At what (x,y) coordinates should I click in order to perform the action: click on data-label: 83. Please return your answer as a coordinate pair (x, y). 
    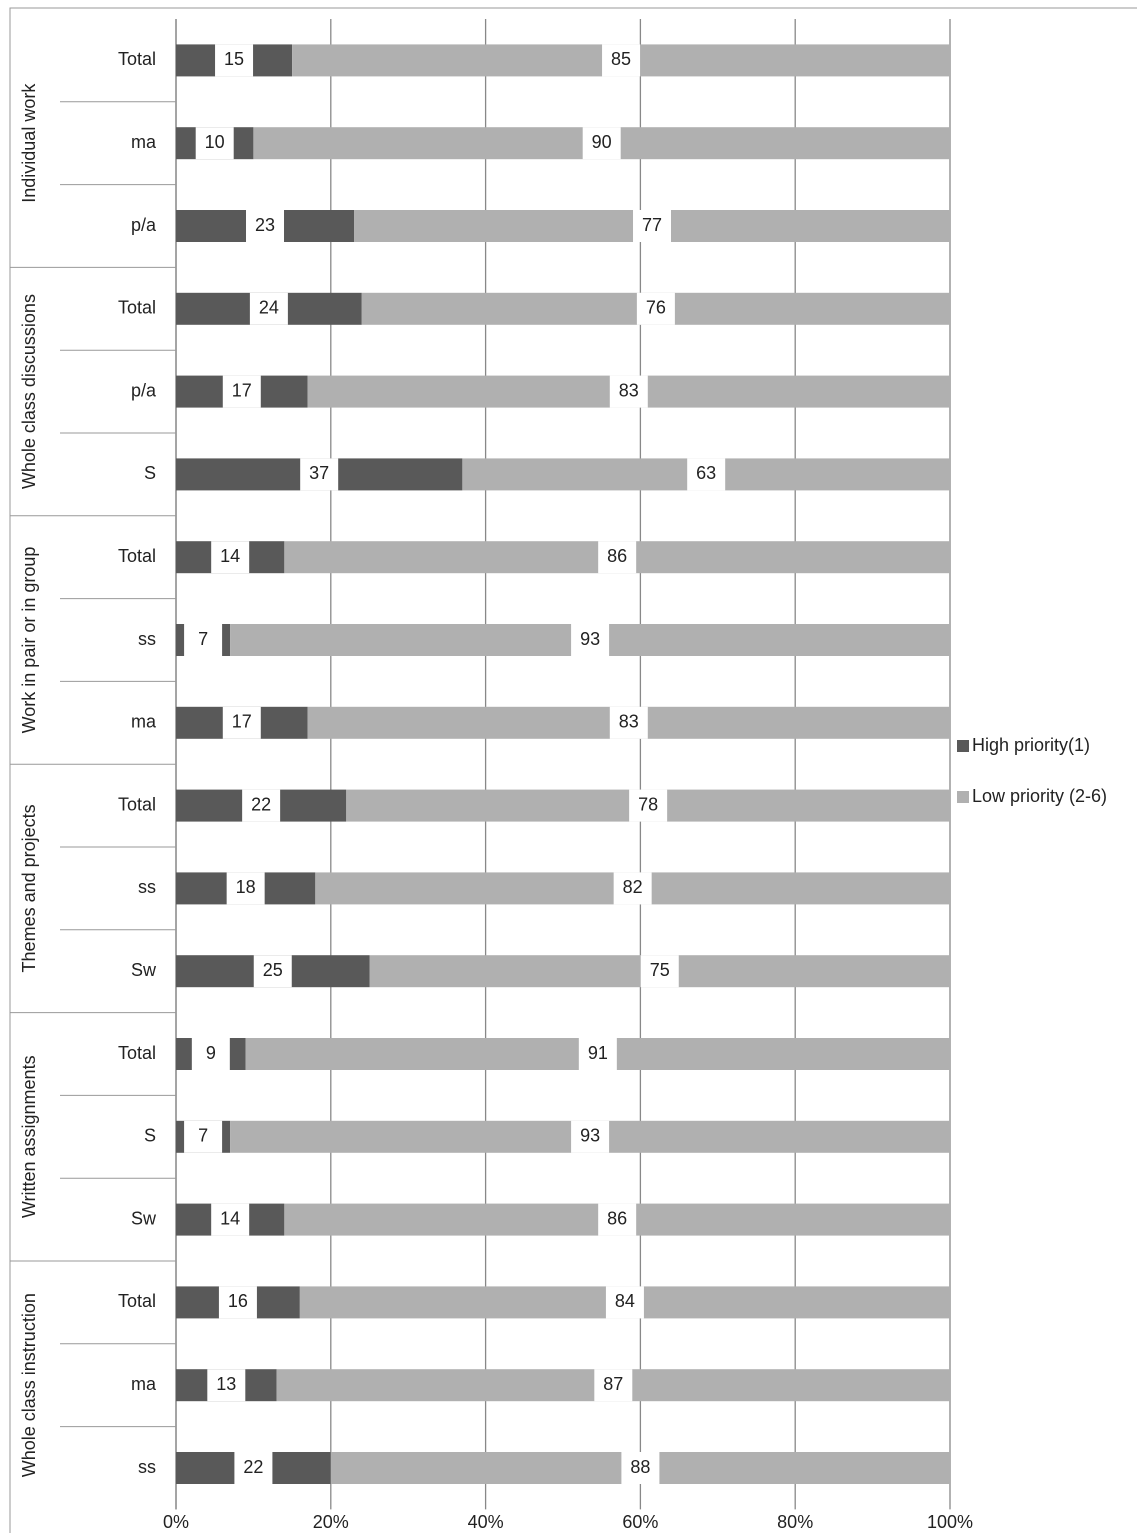
    Looking at the image, I should click on (629, 390).